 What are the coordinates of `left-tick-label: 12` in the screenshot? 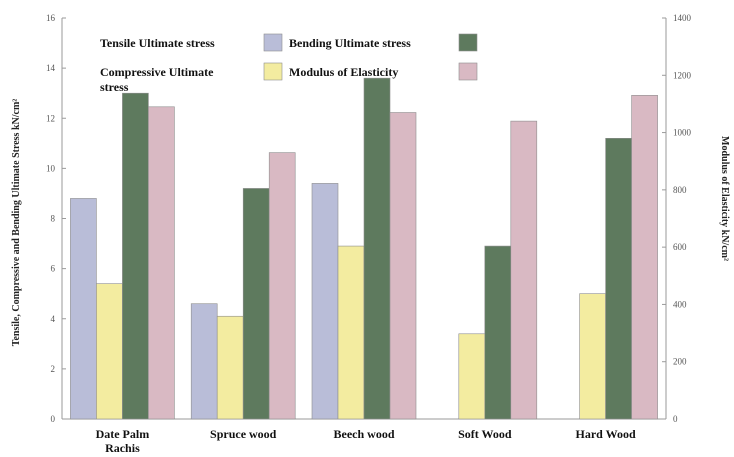 It's located at (50, 118).